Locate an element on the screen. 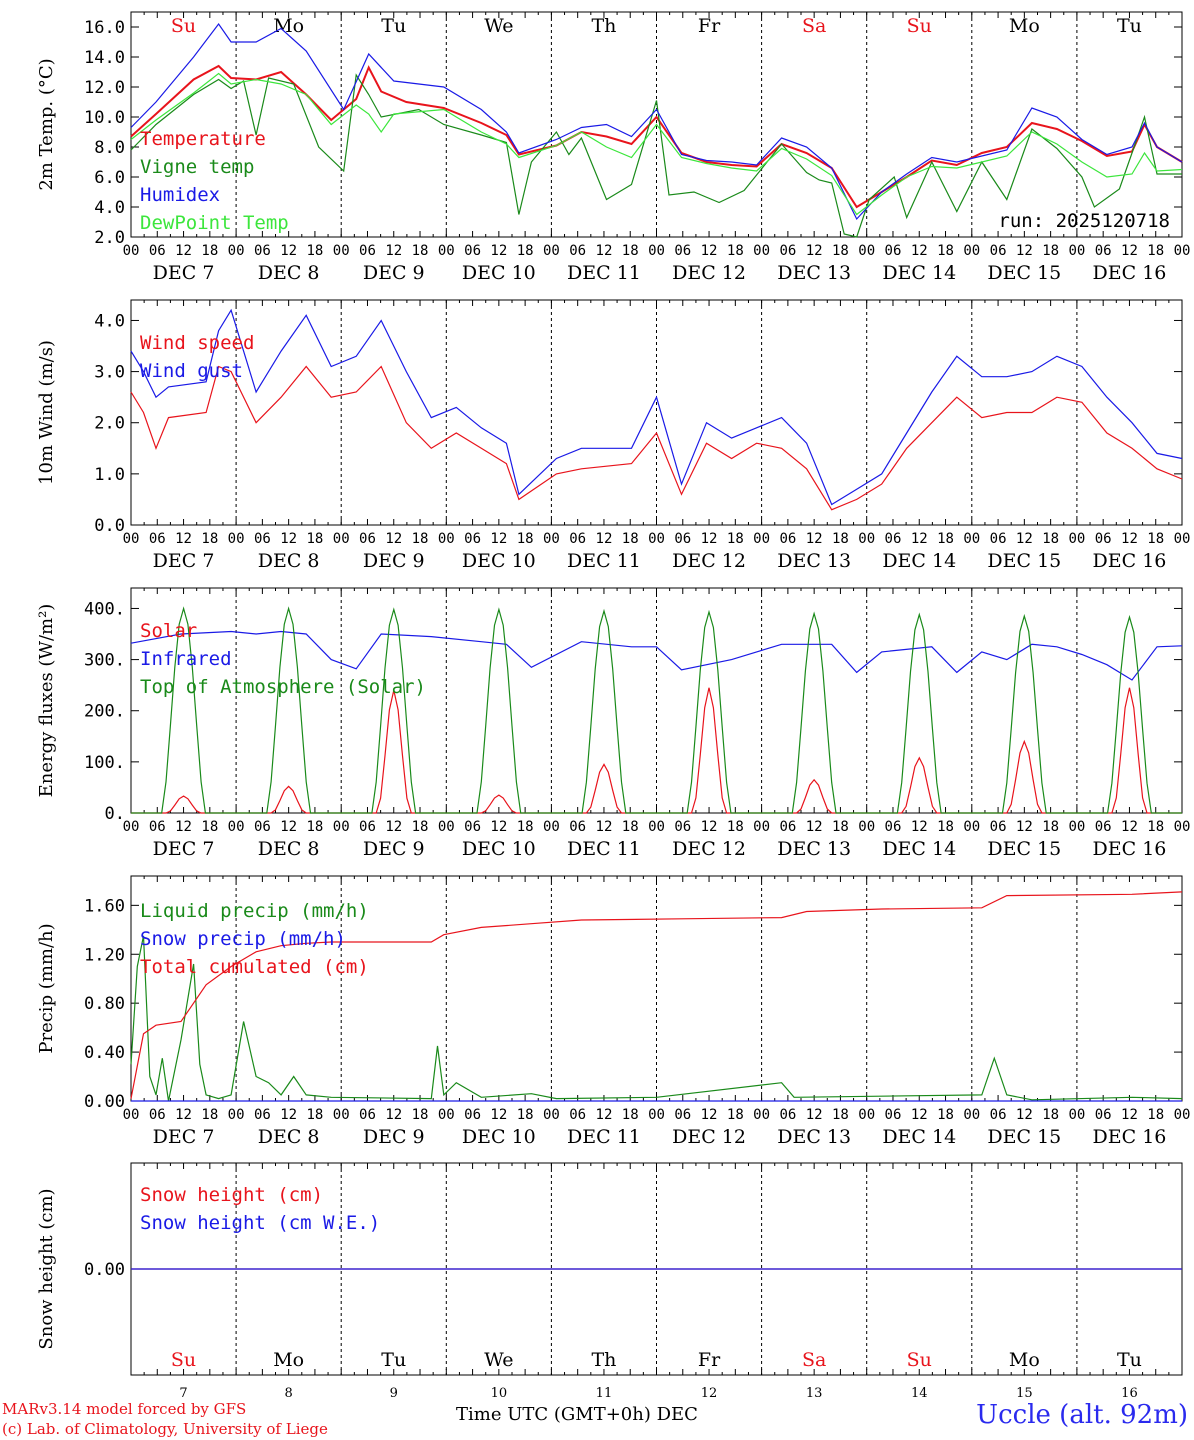 The image size is (1194, 1440). y-tick-label: 14.0 is located at coordinates (104, 58).